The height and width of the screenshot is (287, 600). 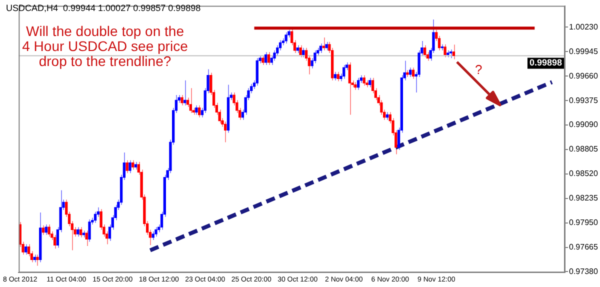 I want to click on y-tick-label: 1.00230, so click(x=583, y=27).